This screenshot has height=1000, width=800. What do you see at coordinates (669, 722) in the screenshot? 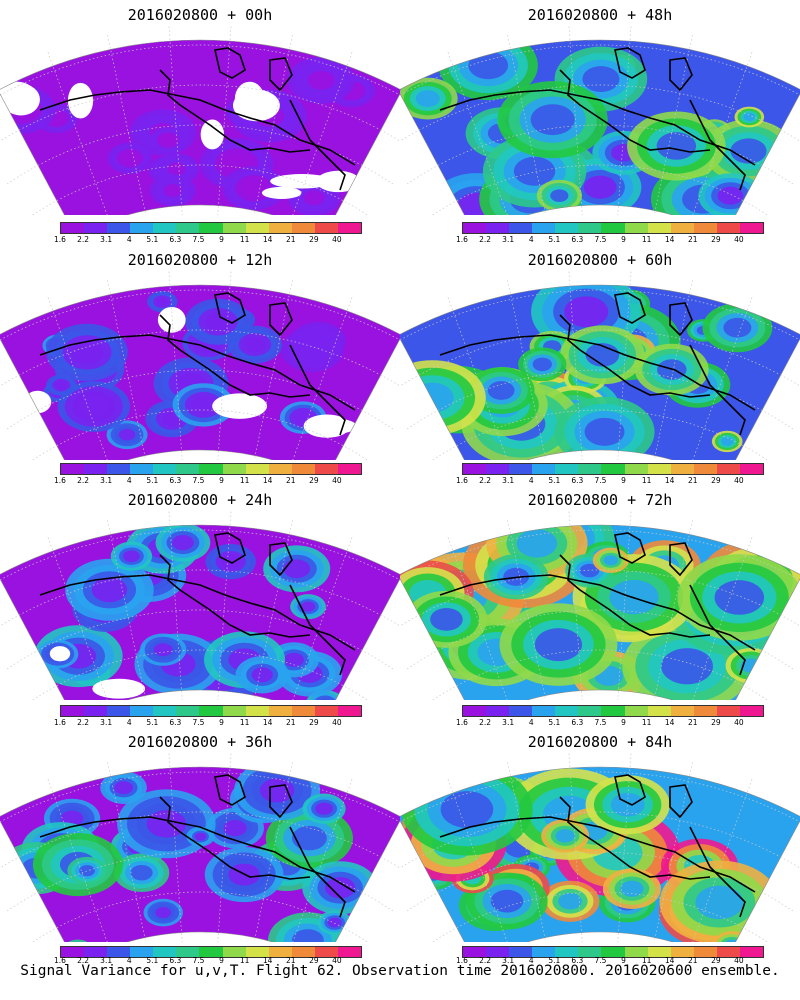
I see `colorbar-label: 14` at bounding box center [669, 722].